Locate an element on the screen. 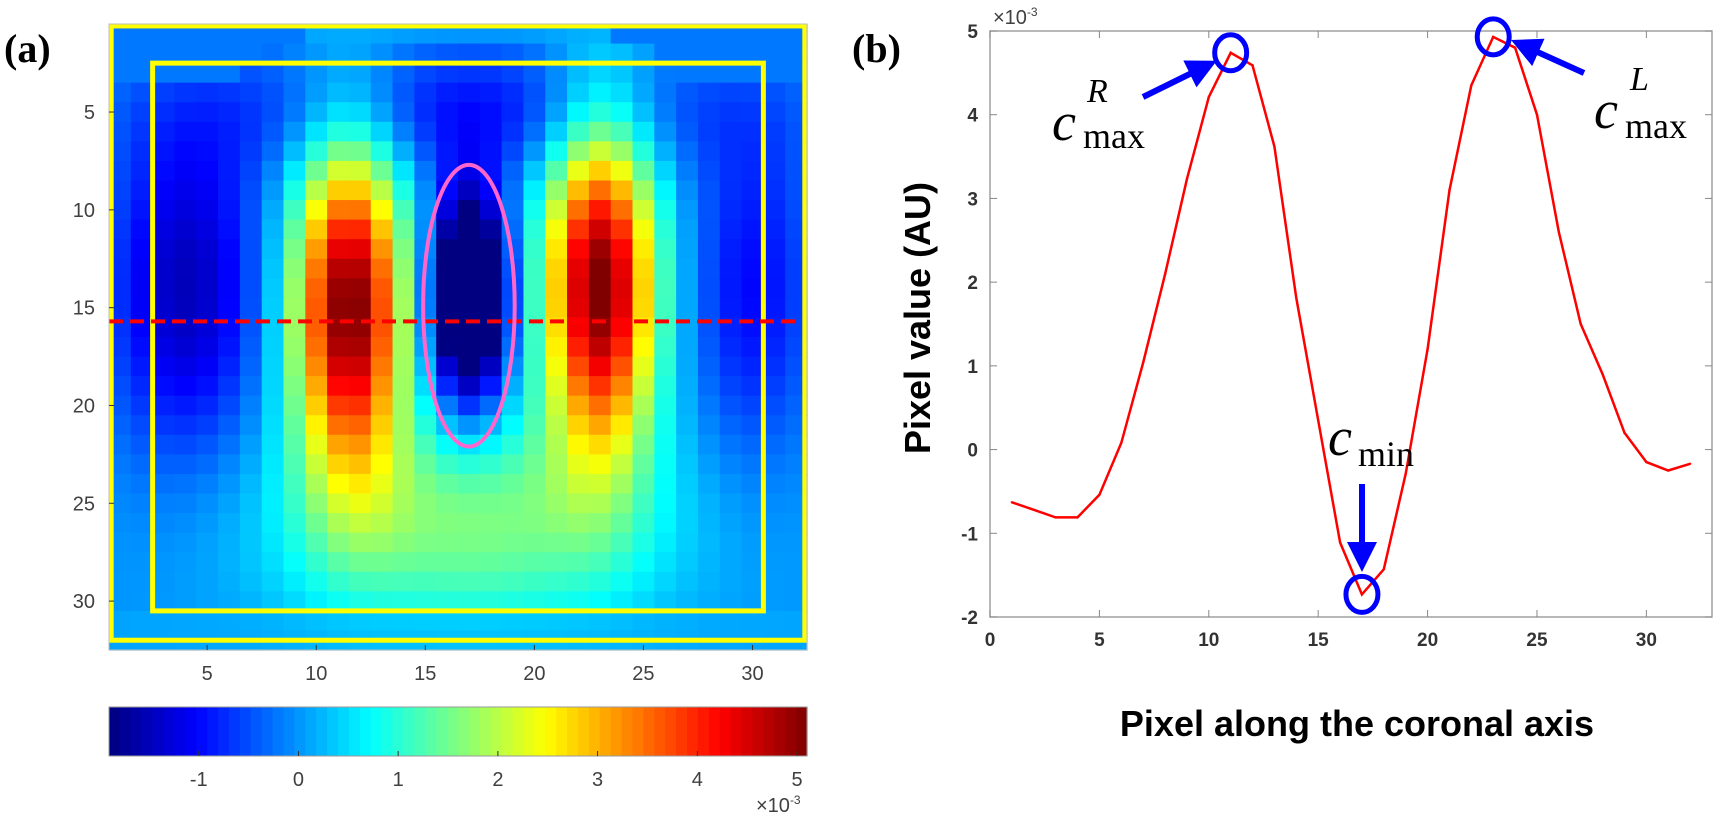  y-tick-label: 30 is located at coordinates (84, 602).